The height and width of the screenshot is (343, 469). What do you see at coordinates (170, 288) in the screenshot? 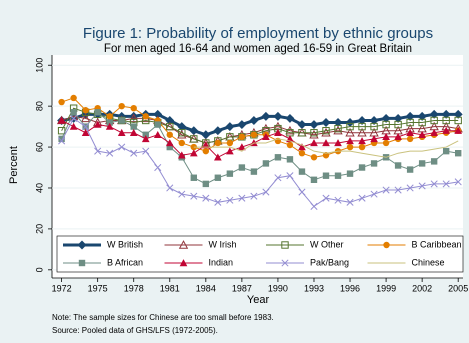
I see `x-tick-label: 1981` at bounding box center [170, 288].